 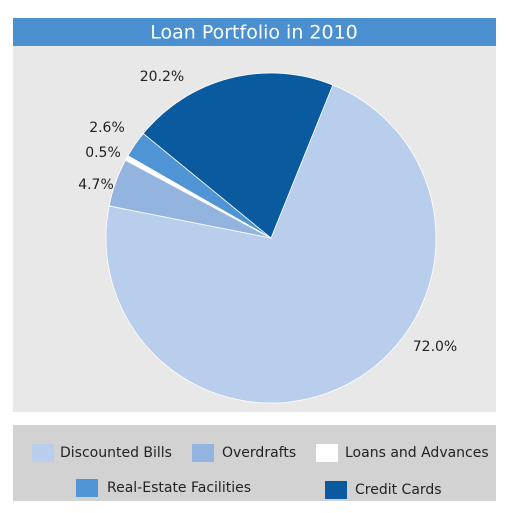 What do you see at coordinates (107, 128) in the screenshot?
I see `data-label: 2.6%` at bounding box center [107, 128].